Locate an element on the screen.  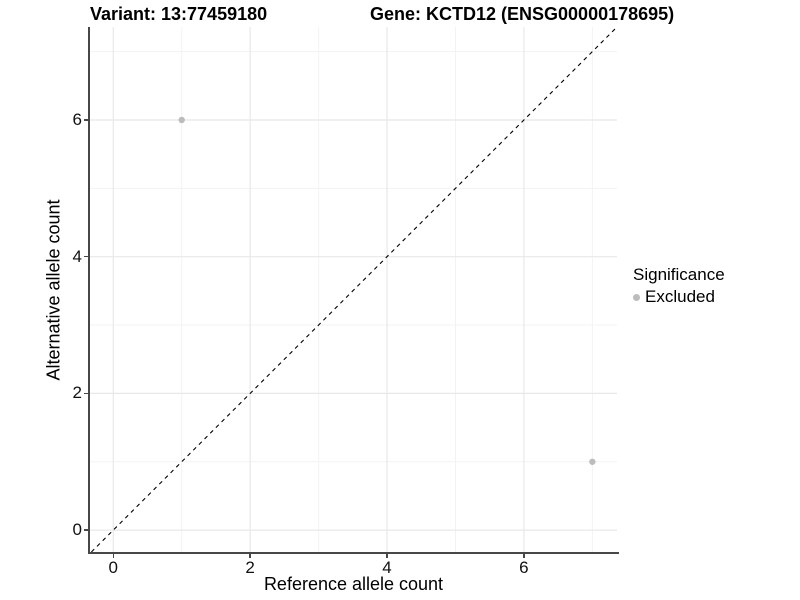
y-tick-label: 2 is located at coordinates (77, 393).